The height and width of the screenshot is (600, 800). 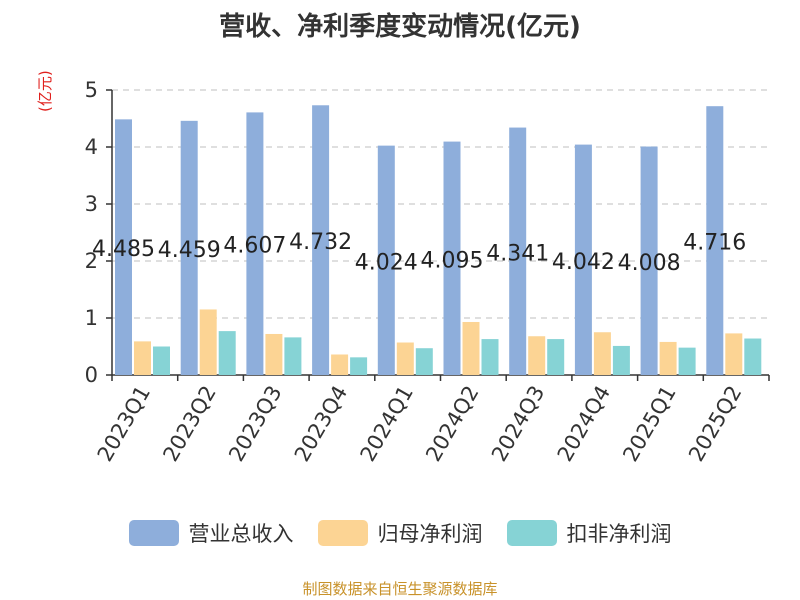 I want to click on data-label: 4.042, so click(x=583, y=262).